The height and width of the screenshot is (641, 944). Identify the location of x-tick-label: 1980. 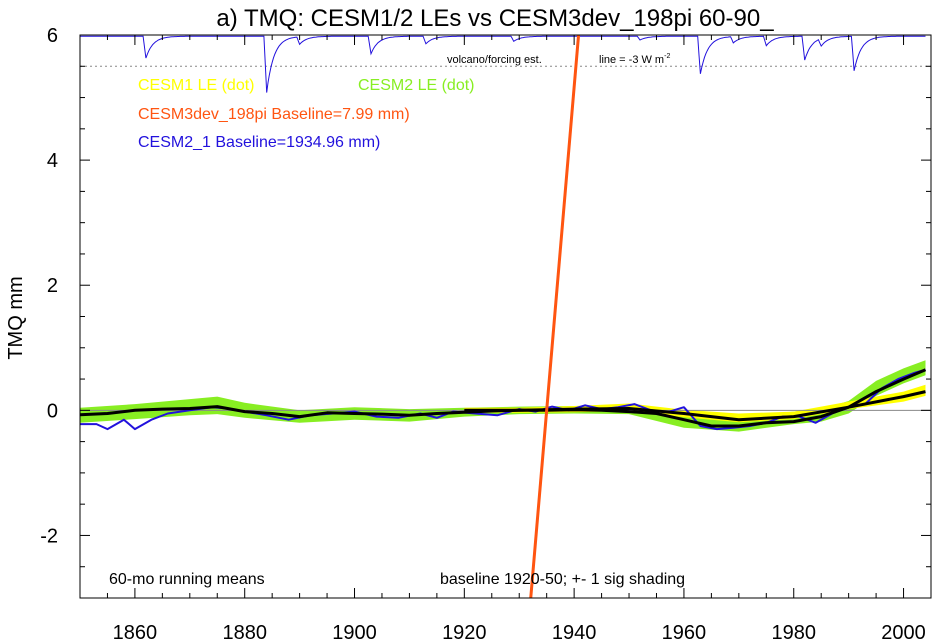
(793, 631).